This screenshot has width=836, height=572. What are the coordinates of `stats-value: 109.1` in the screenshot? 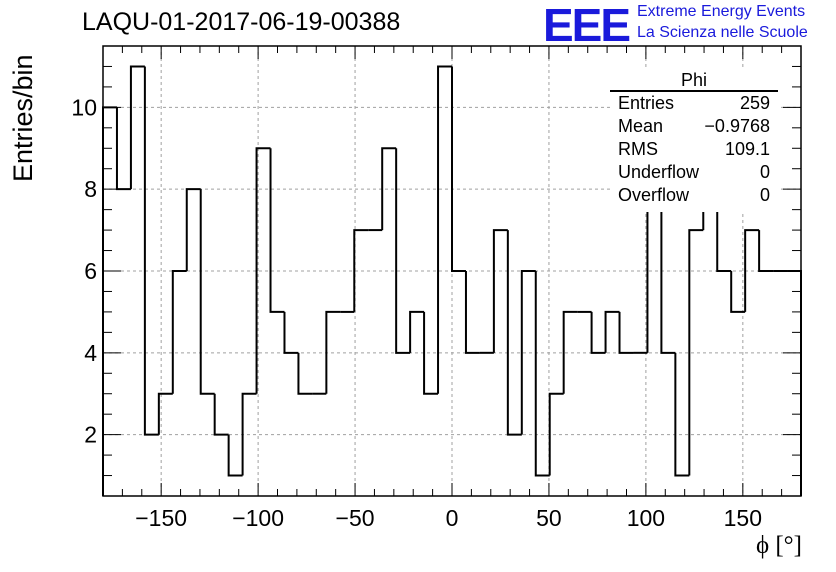 It's located at (747, 149).